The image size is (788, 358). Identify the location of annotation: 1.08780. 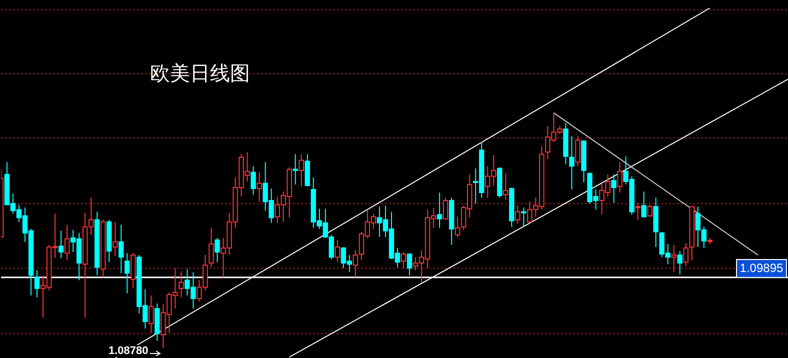
(128, 350).